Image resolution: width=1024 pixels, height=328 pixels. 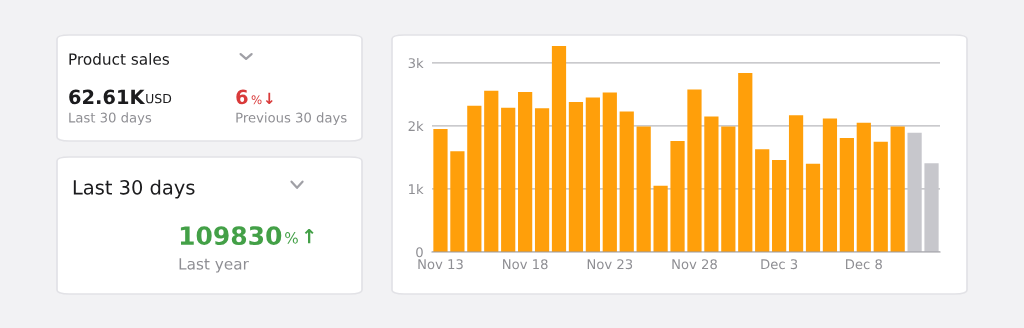 I want to click on x-tick-label: Dec 3, so click(x=779, y=264).